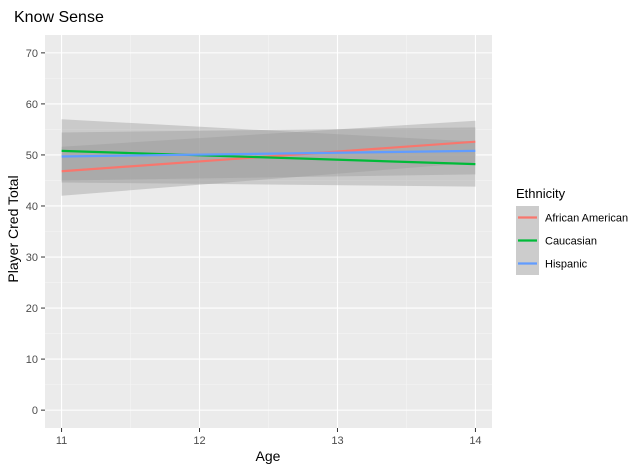 This screenshot has width=630, height=464. I want to click on series-lines, so click(268, 156).